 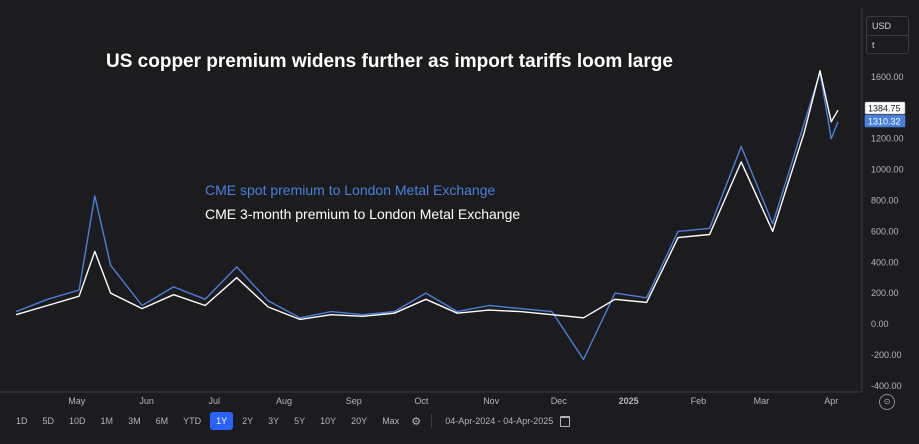 I want to click on date-range-label: 04-Apr-2024 - 04-Apr-2025, so click(x=499, y=421).